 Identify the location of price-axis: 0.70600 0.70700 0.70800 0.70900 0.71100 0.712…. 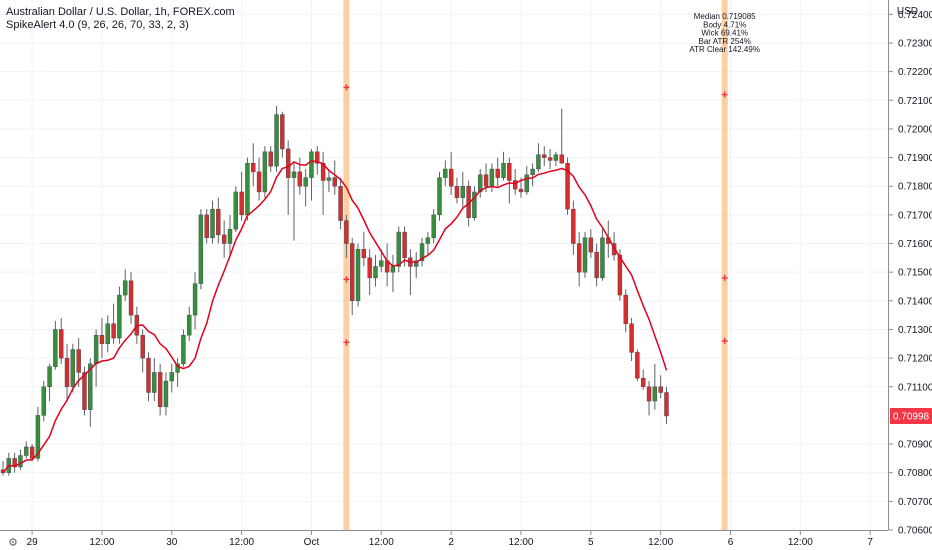
(910, 273).